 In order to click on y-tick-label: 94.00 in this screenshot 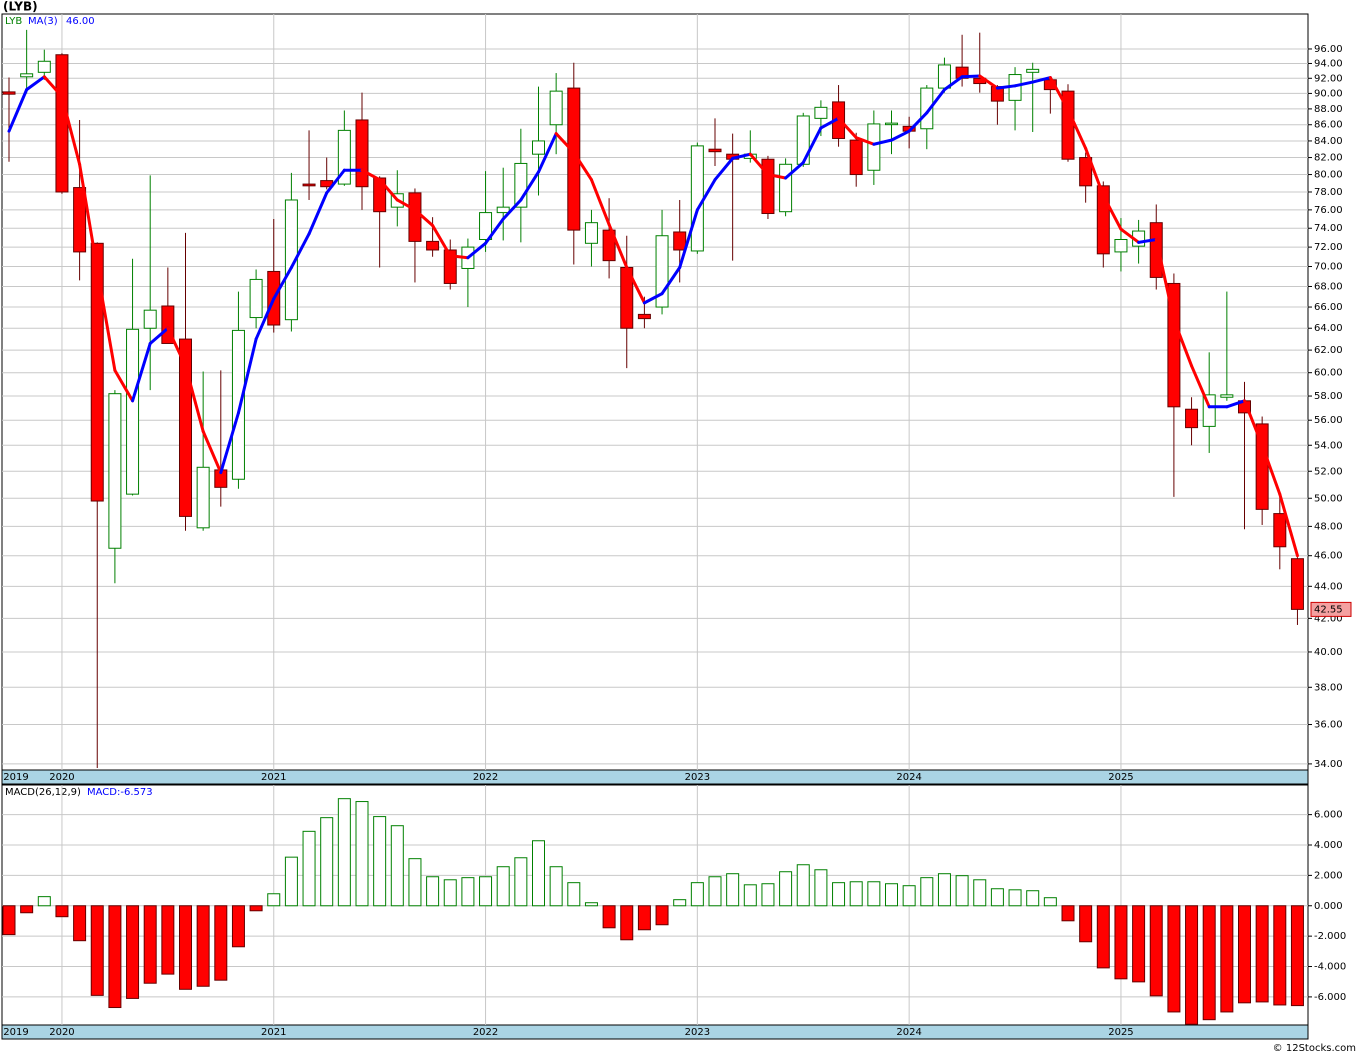, I will do `click(1328, 63)`.